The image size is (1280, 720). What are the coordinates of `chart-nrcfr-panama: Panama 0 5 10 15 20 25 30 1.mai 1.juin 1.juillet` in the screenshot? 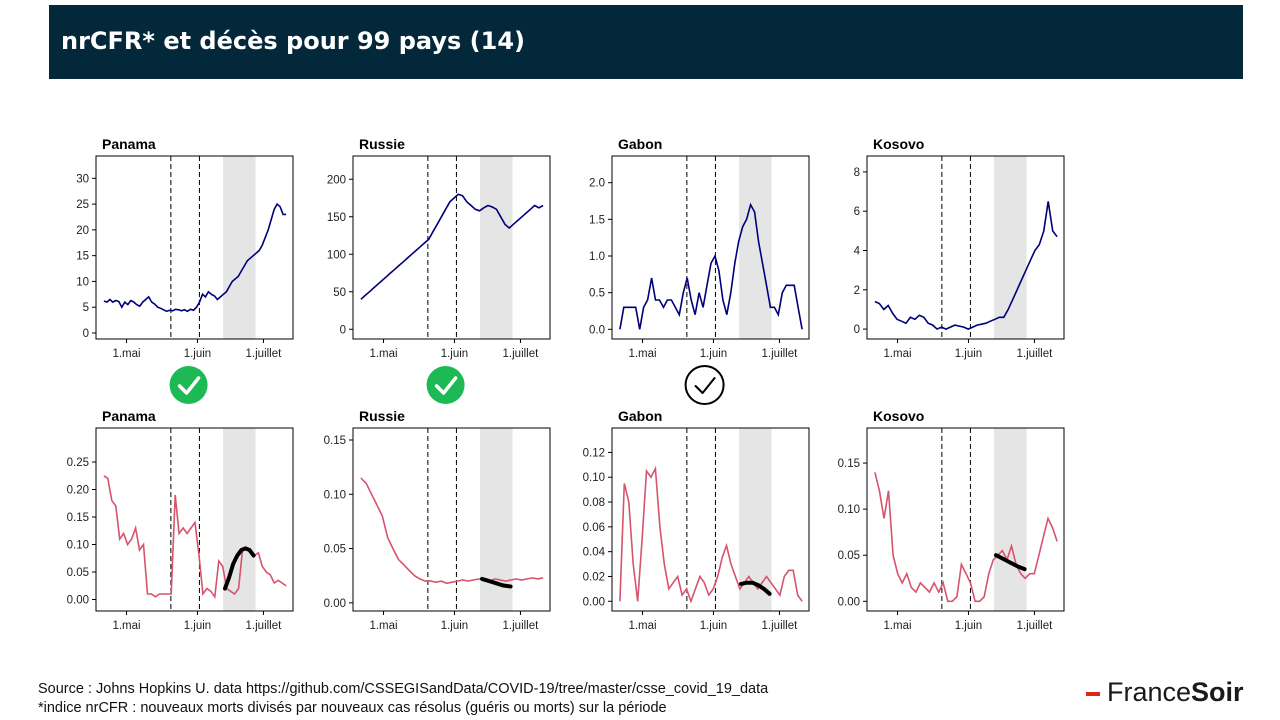 It's located at (185, 248).